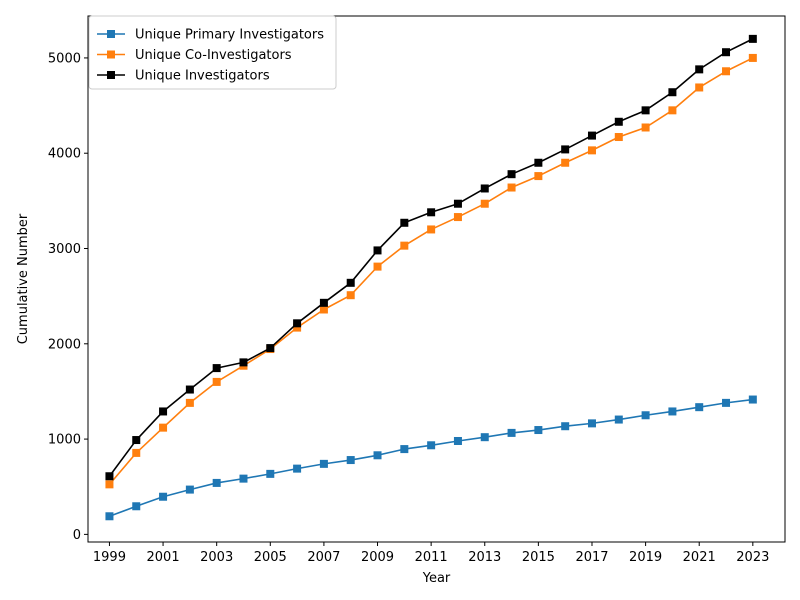 The width and height of the screenshot is (800, 600). I want to click on y-tick-label: 1000, so click(64, 440).